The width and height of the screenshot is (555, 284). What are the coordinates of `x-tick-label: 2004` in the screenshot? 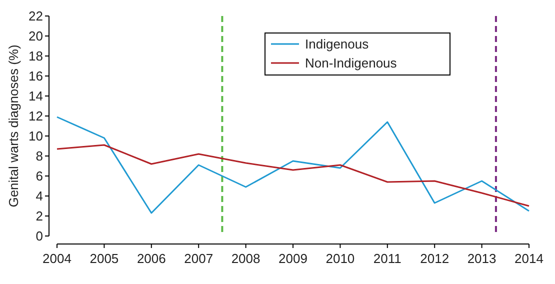 It's located at (57, 258).